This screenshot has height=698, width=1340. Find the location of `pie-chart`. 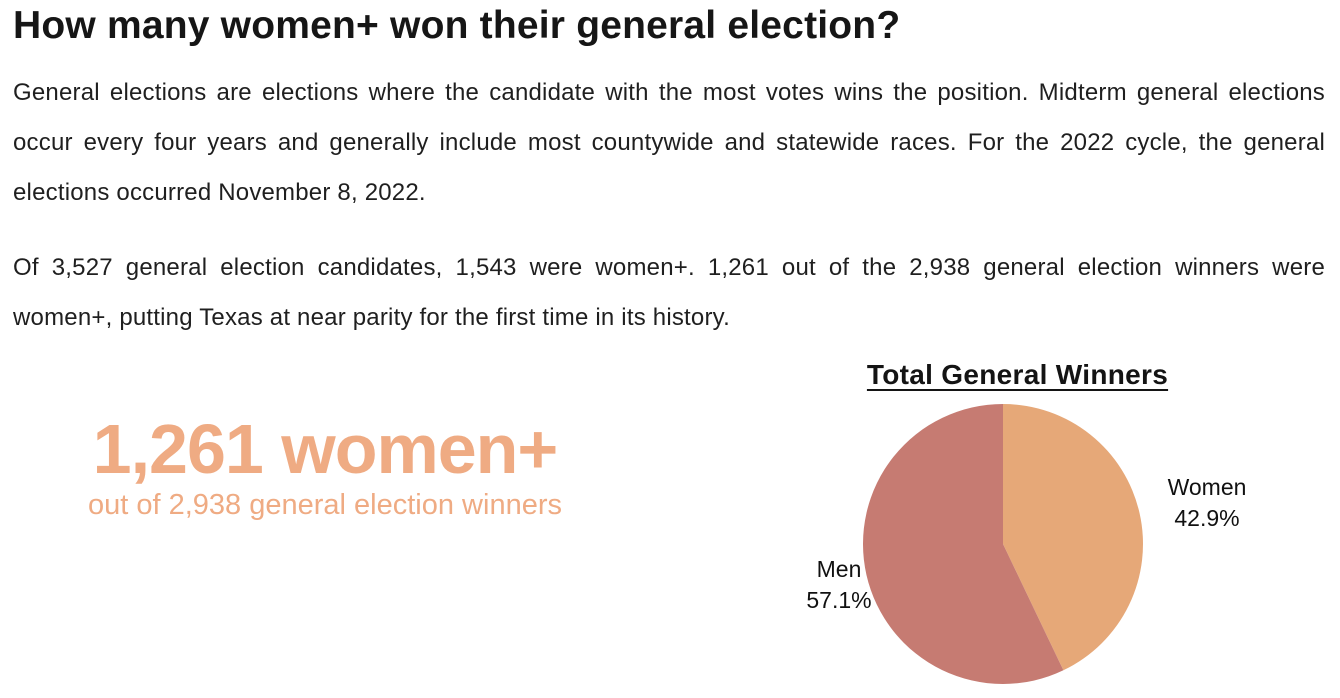

pie-chart is located at coordinates (1003, 544).